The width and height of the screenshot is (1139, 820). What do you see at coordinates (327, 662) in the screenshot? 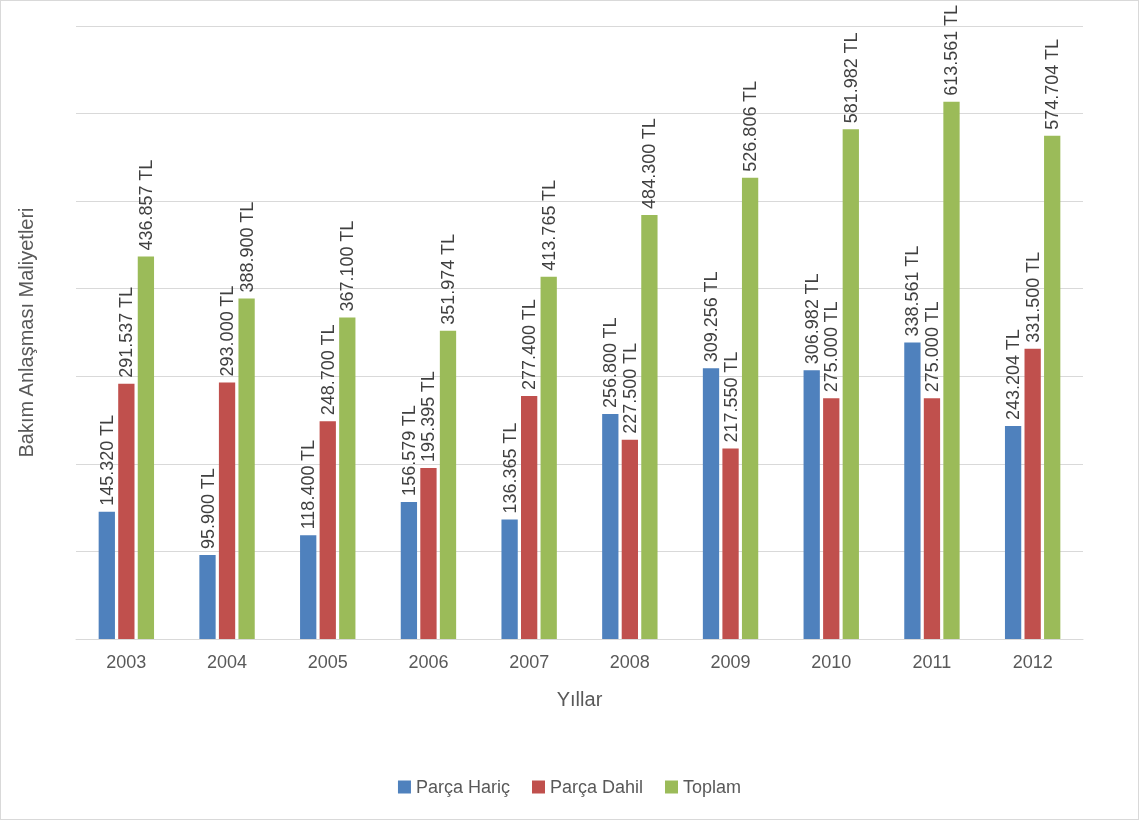
I see `x-tick-label: 2005` at bounding box center [327, 662].